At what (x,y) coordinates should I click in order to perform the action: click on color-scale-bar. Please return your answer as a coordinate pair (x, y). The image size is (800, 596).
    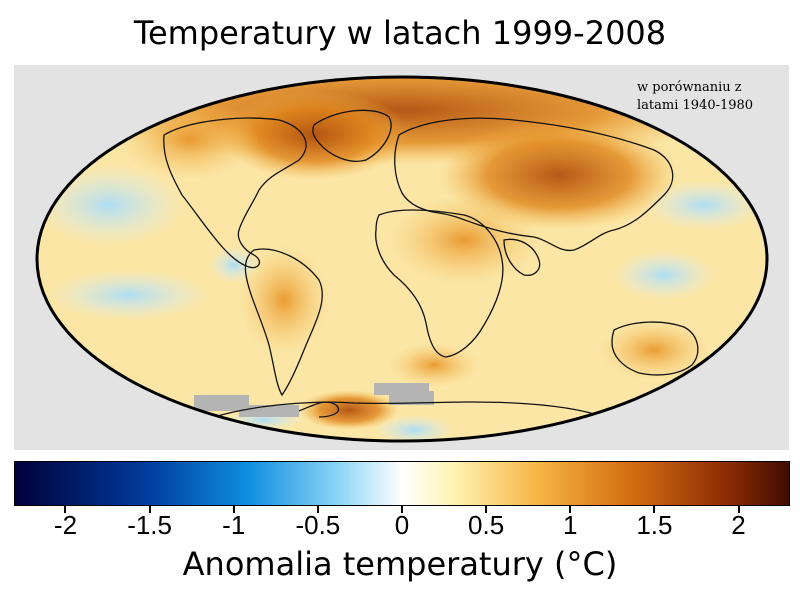
    Looking at the image, I should click on (402, 483).